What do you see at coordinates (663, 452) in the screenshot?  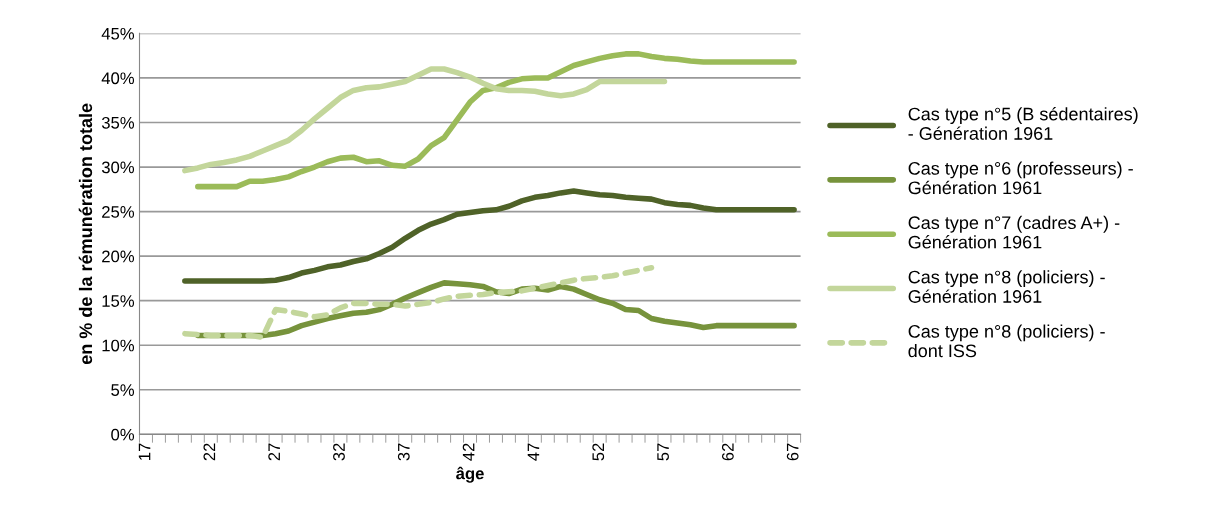 I see `x-tick-label: 57` at bounding box center [663, 452].